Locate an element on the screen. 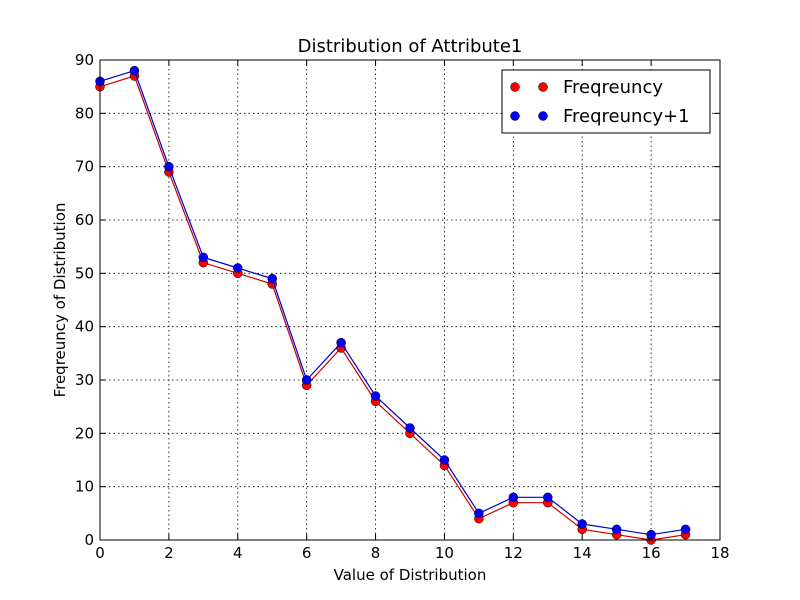 The image size is (800, 600). x-tick-label: 6 is located at coordinates (307, 553).